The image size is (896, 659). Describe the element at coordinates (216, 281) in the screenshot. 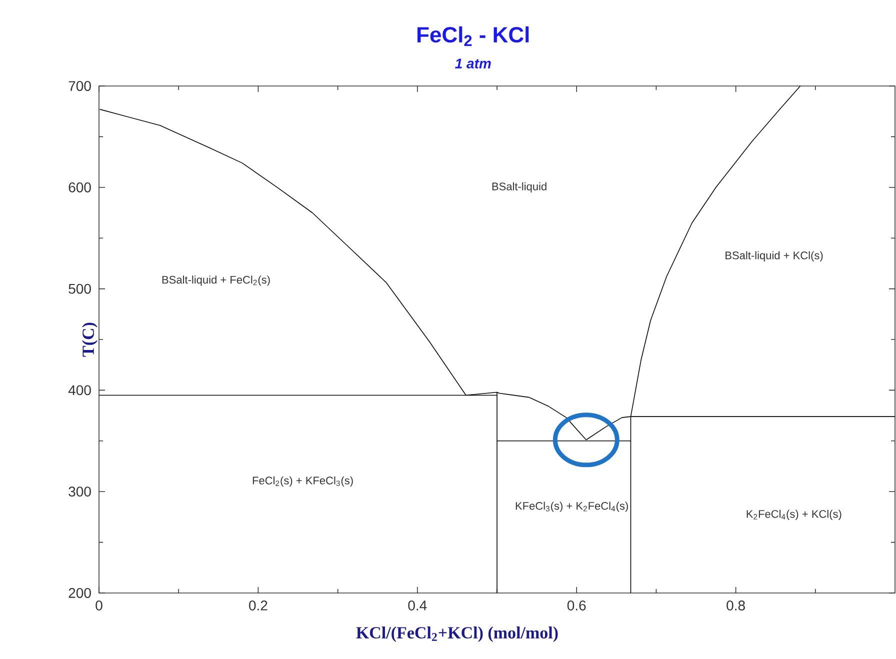

I see `annotation: BSalt-liquid + FeCl$_{2}$(s)` at that location.